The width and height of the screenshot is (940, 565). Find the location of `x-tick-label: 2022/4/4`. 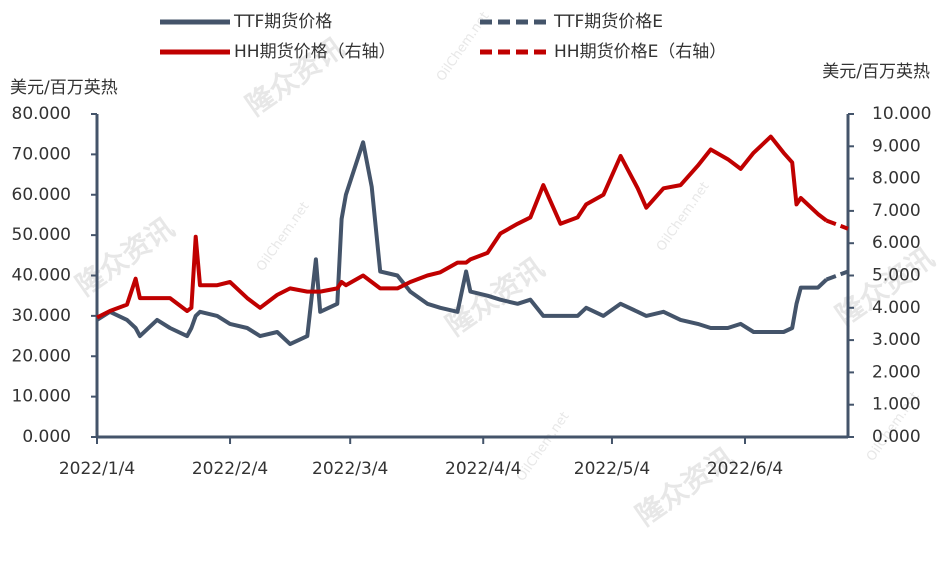

x-tick-label: 2022/4/4 is located at coordinates (483, 469).